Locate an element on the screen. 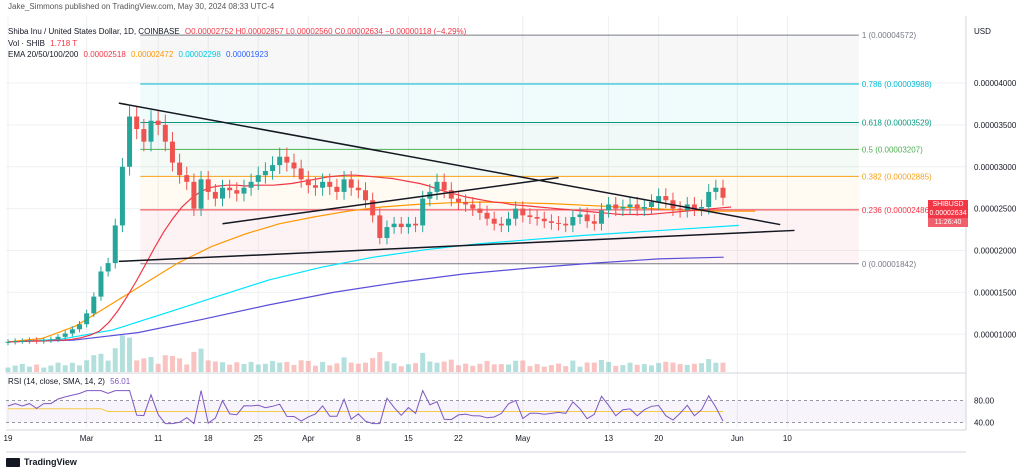 The height and width of the screenshot is (473, 1024). lower-trendline is located at coordinates (456, 246).